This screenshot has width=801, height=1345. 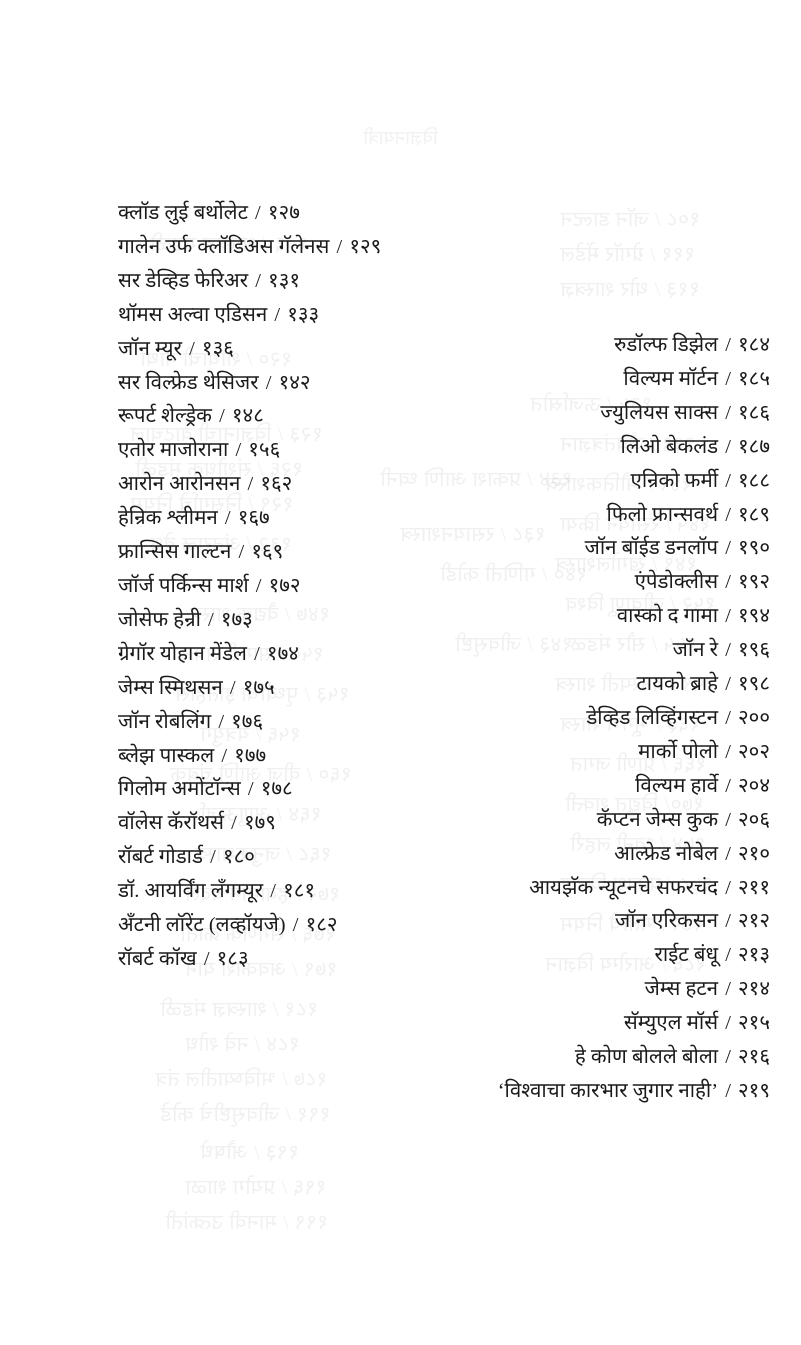 What do you see at coordinates (669, 446) in the screenshot?
I see `index-entry-name: लिओ बेकलंड` at bounding box center [669, 446].